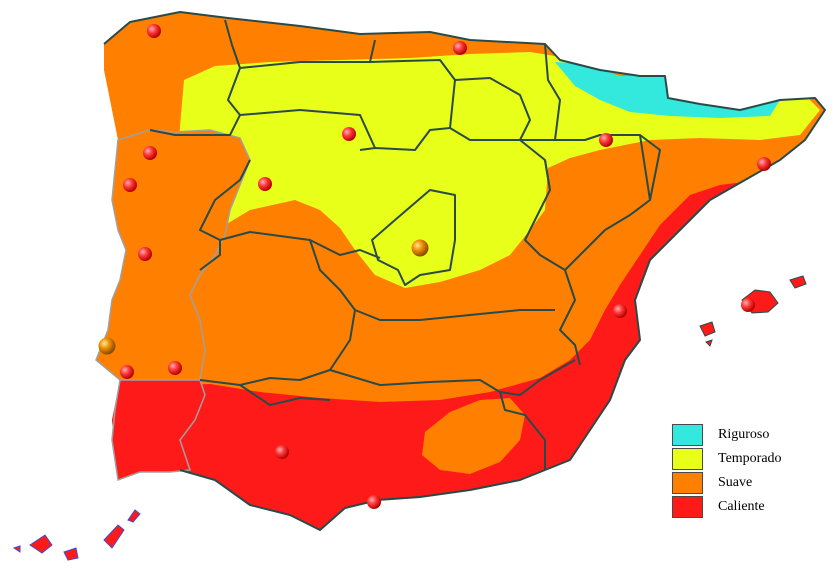  What do you see at coordinates (76, 535) in the screenshot?
I see `canary-islands` at bounding box center [76, 535].